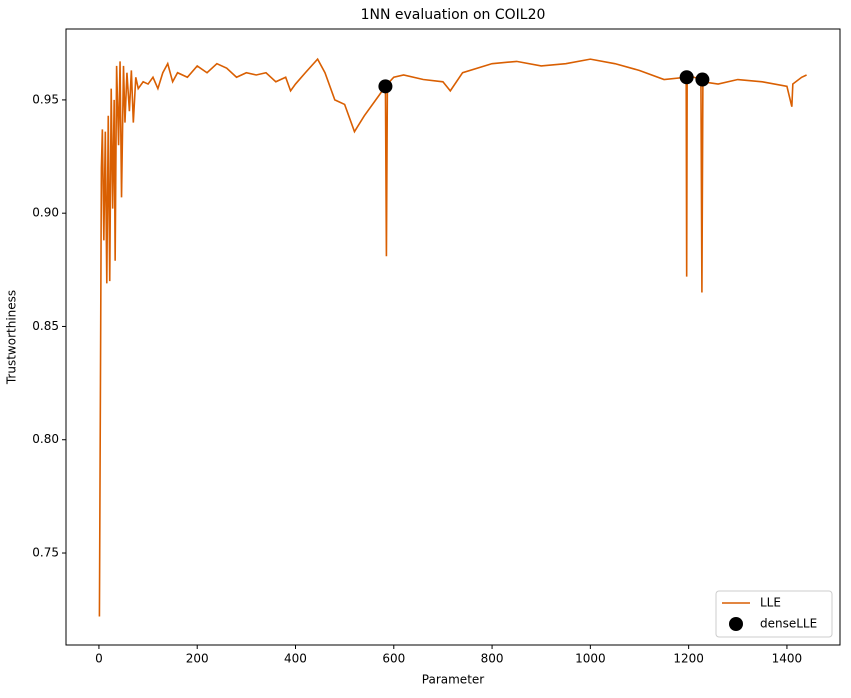 Image resolution: width=851 pixels, height=698 pixels. Describe the element at coordinates (45, 439) in the screenshot. I see `y-tick-label: 0.80` at that location.